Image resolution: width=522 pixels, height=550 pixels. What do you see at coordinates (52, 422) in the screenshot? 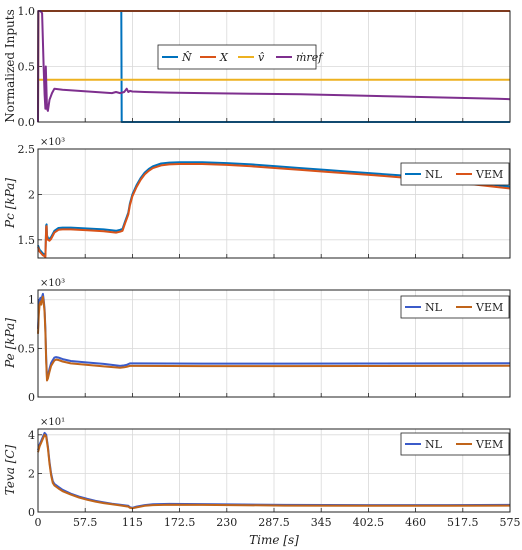
I see `axis-multiplier: ×10¹` at bounding box center [52, 422].